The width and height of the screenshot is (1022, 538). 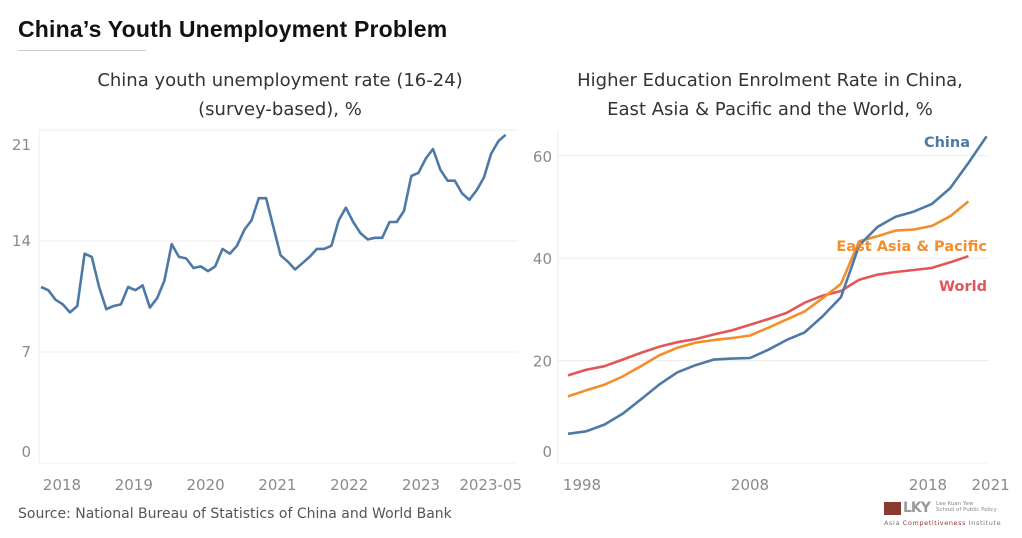 I want to click on left-x-tick-label: 2018, so click(x=62, y=485).